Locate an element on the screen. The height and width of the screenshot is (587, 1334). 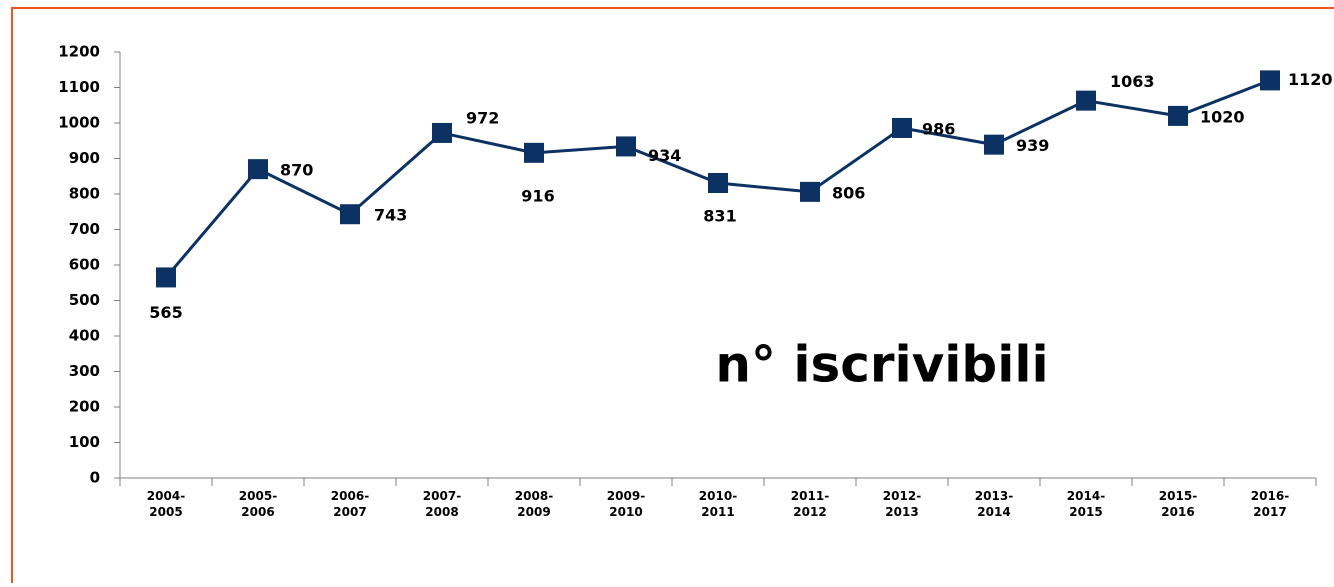
data-label: 743 is located at coordinates (390, 215).